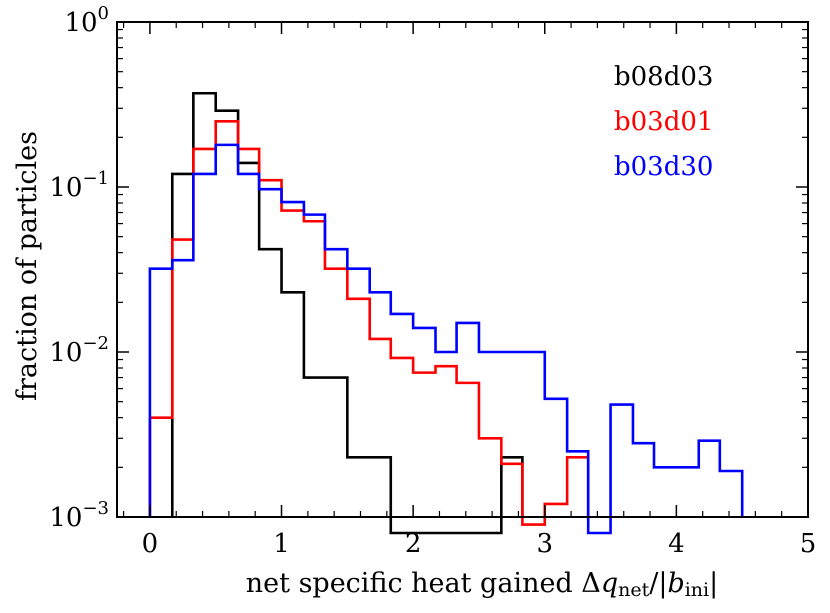 The width and height of the screenshot is (830, 613). Describe the element at coordinates (86, 20) in the screenshot. I see `y-tick-label: 10⁰` at that location.